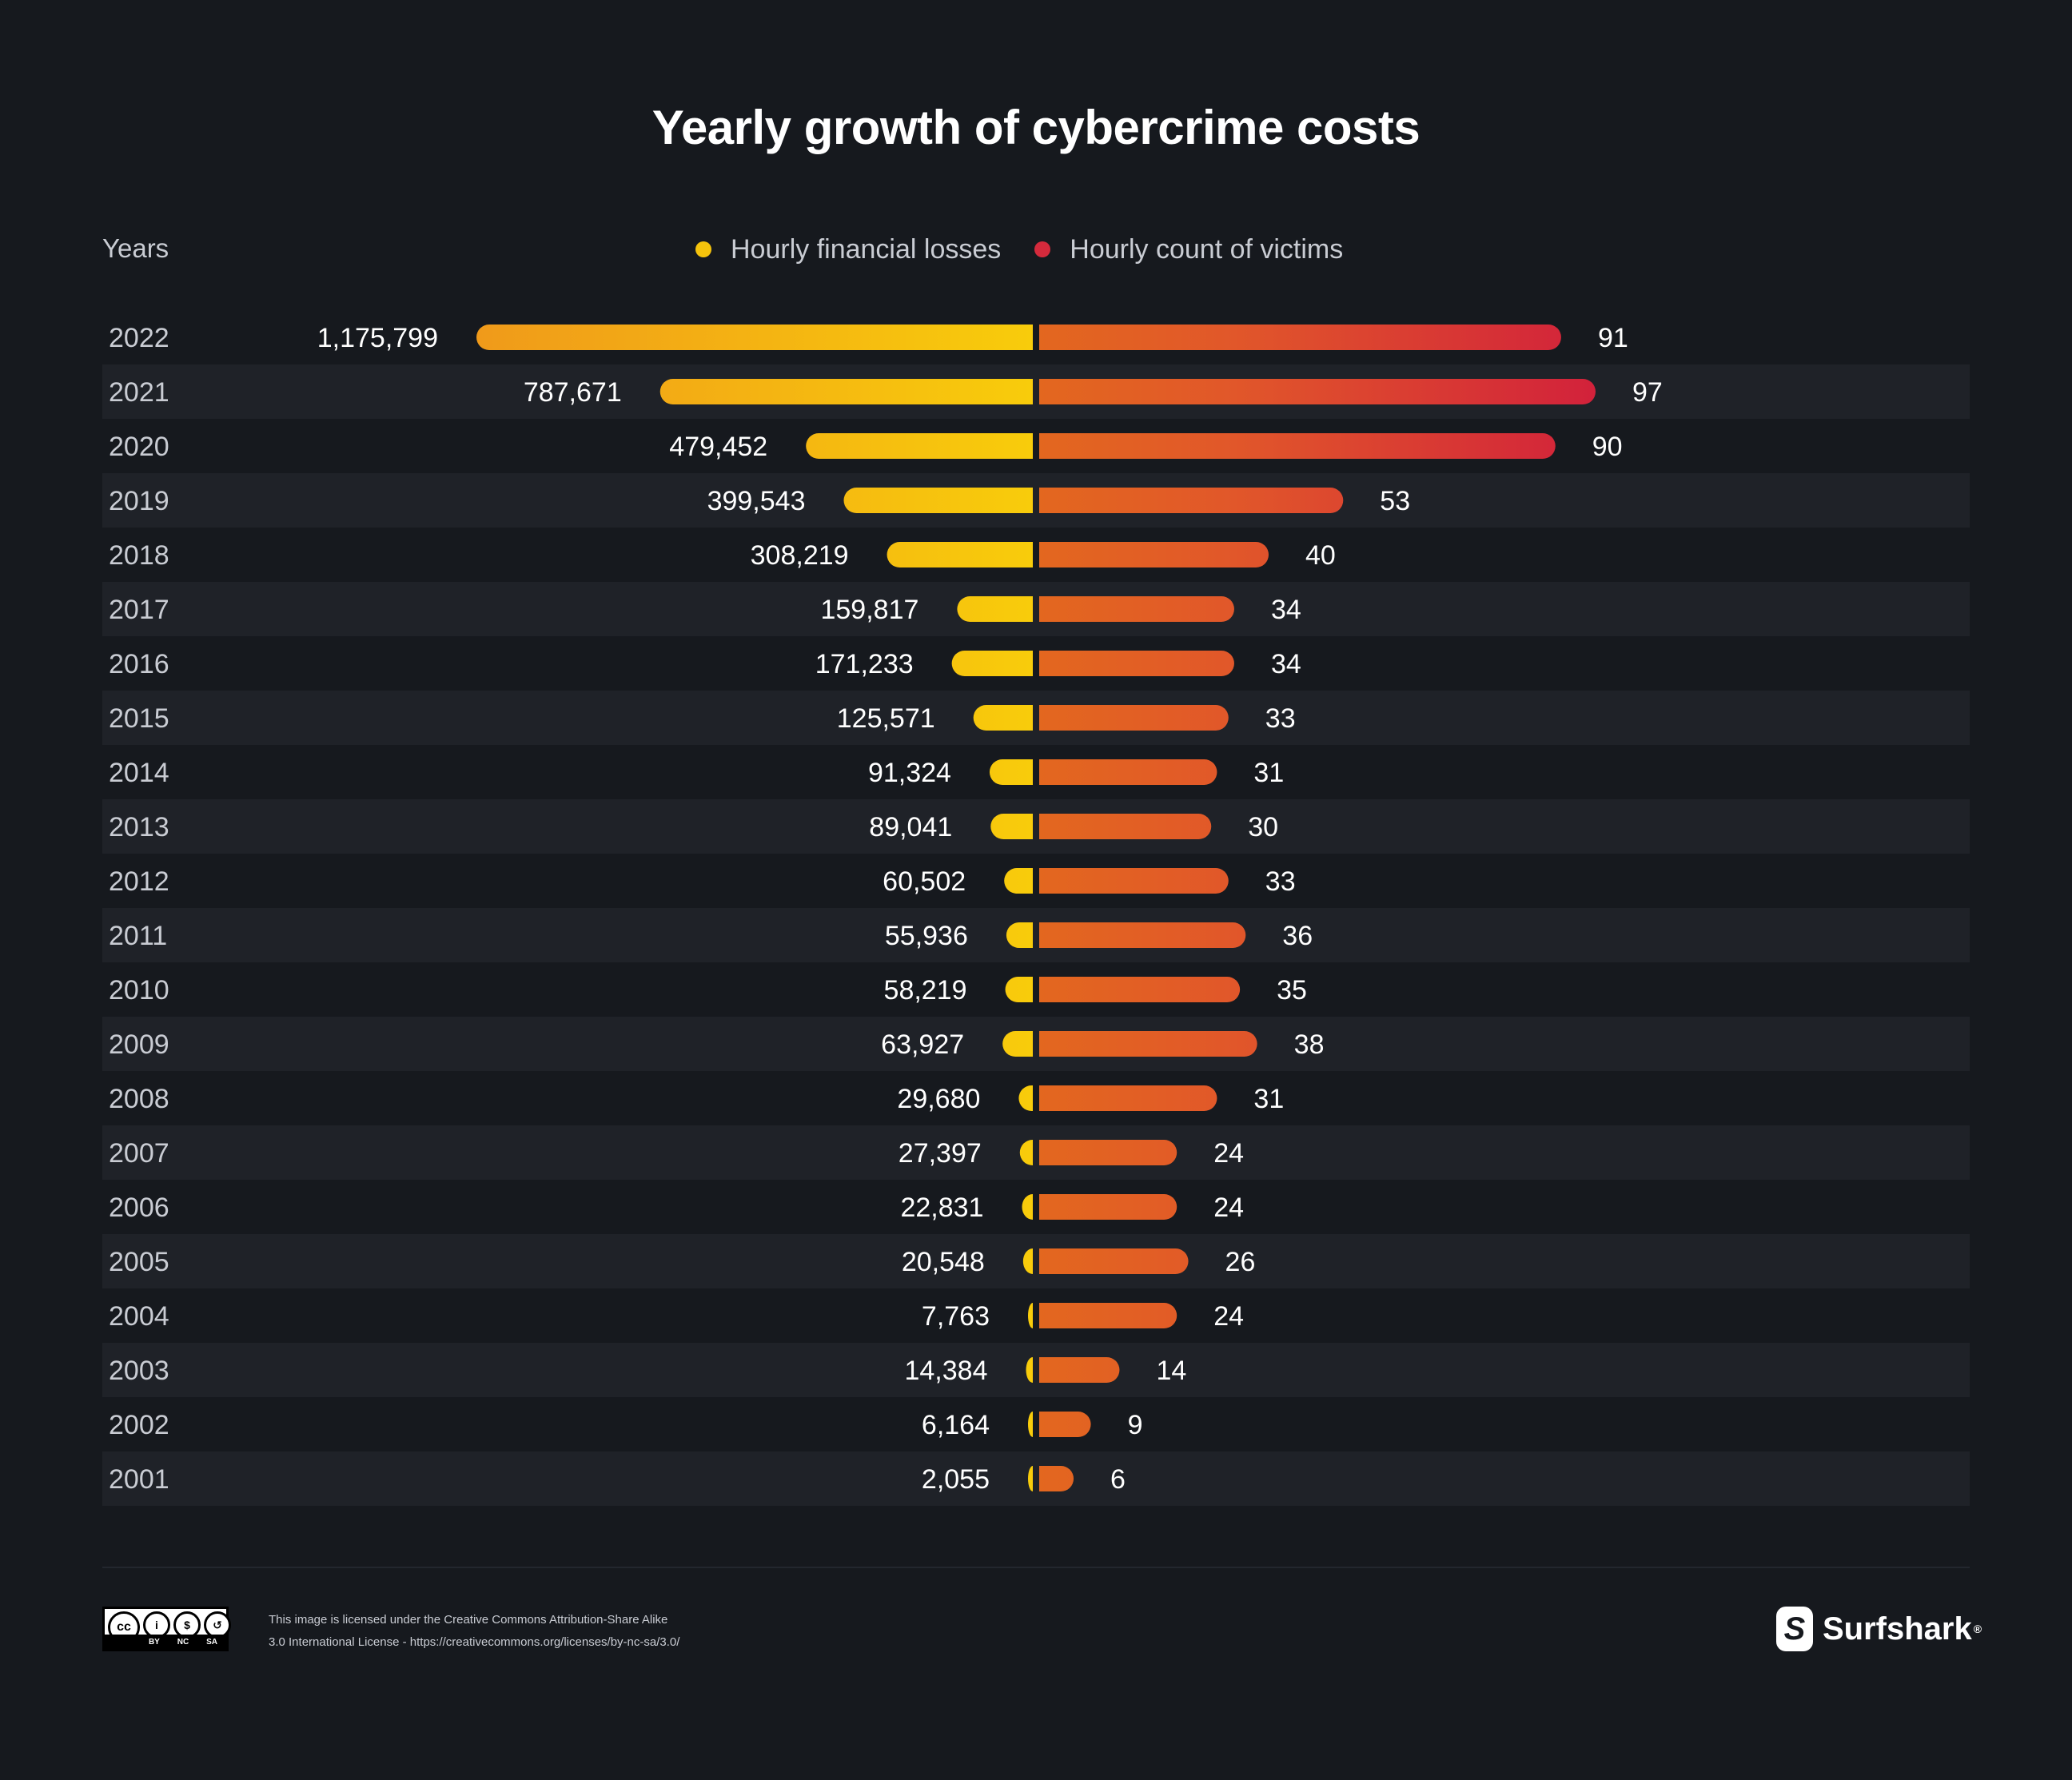 This screenshot has width=2072, height=1780. I want to click on value-label-losses: 29,680, so click(938, 1099).